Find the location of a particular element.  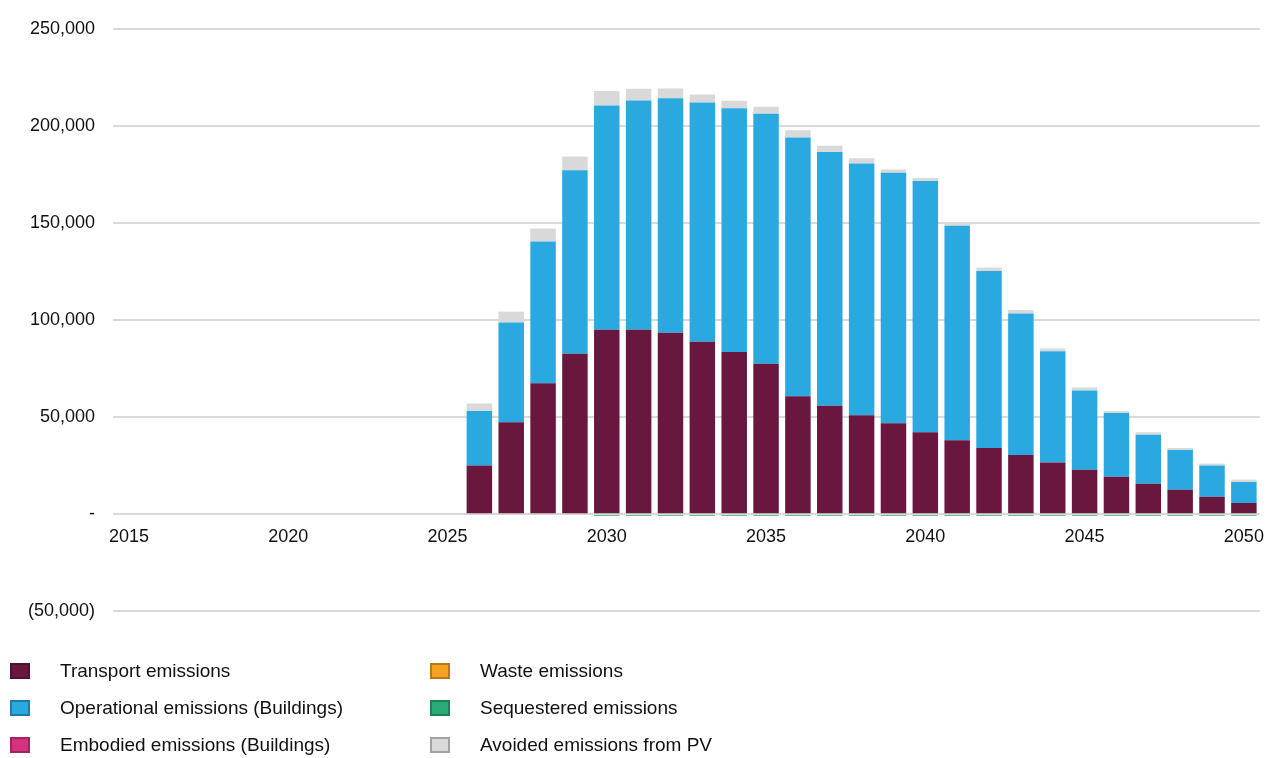

y-tick-label: 150,000 is located at coordinates (62, 221).